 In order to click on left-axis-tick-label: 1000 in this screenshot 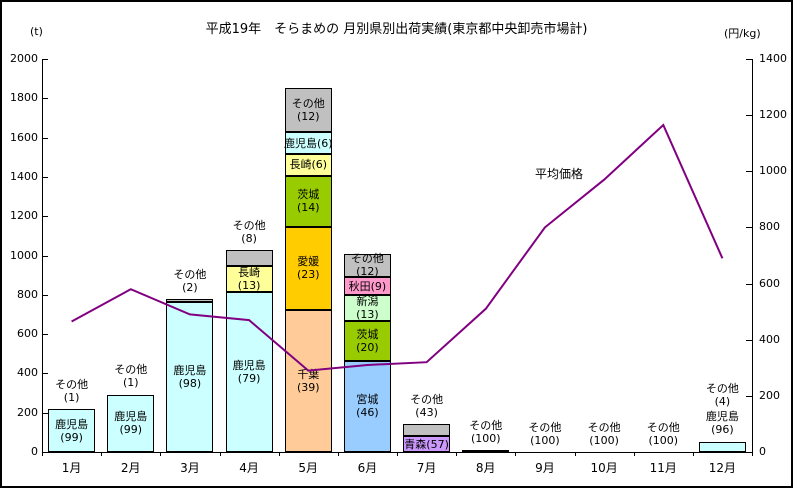, I will do `click(24, 255)`.